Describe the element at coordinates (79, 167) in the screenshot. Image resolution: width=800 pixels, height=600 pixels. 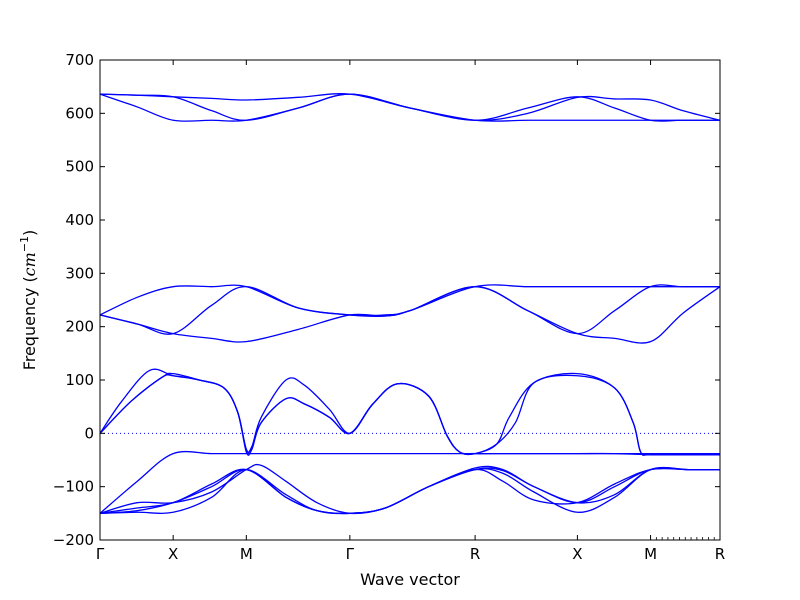
I see `y-tick-label: 500` at that location.